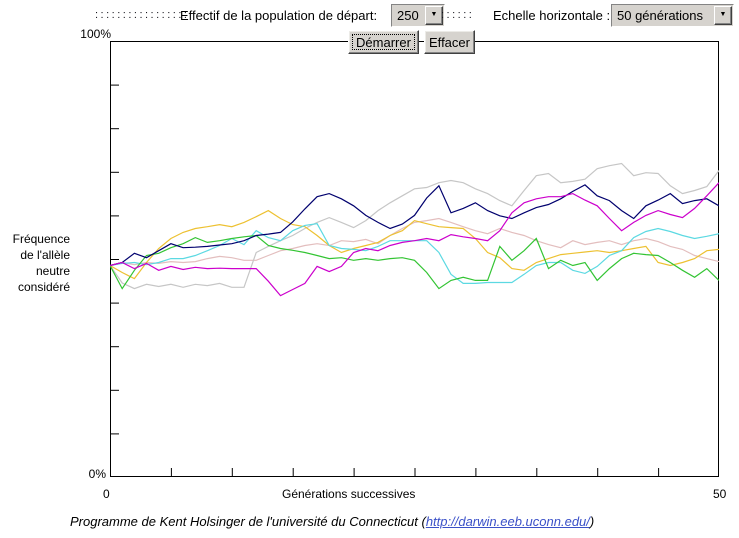 Image resolution: width=739 pixels, height=538 pixels. Describe the element at coordinates (38, 263) in the screenshot. I see `y-axis-title: Fréquence de l'allèle neutre considéré` at that location.